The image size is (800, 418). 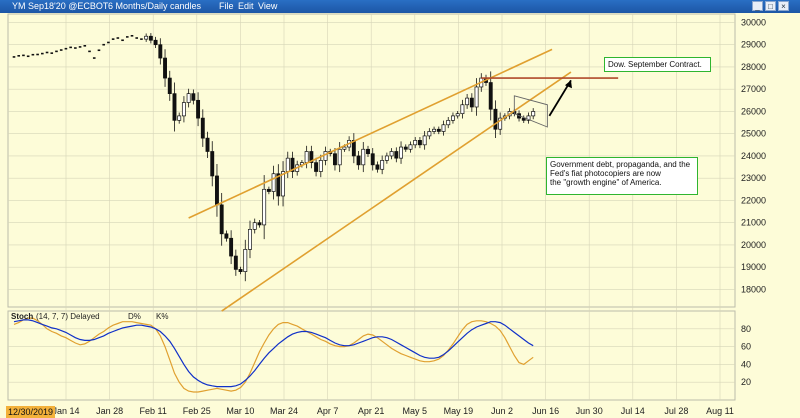 I want to click on x-tick-label: May 19, so click(x=459, y=411).